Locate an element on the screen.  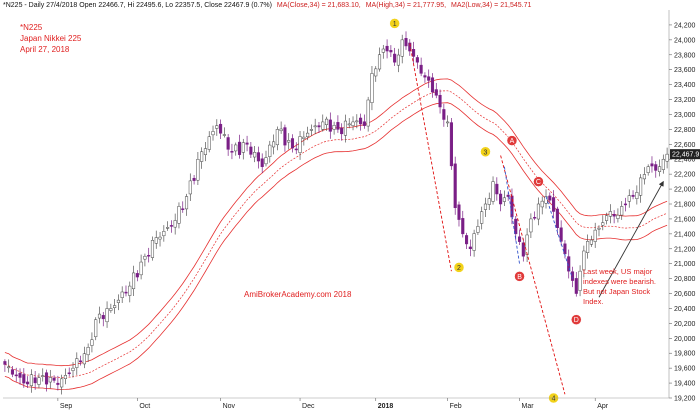
y-tick-label: 23,200 is located at coordinates (685, 100).